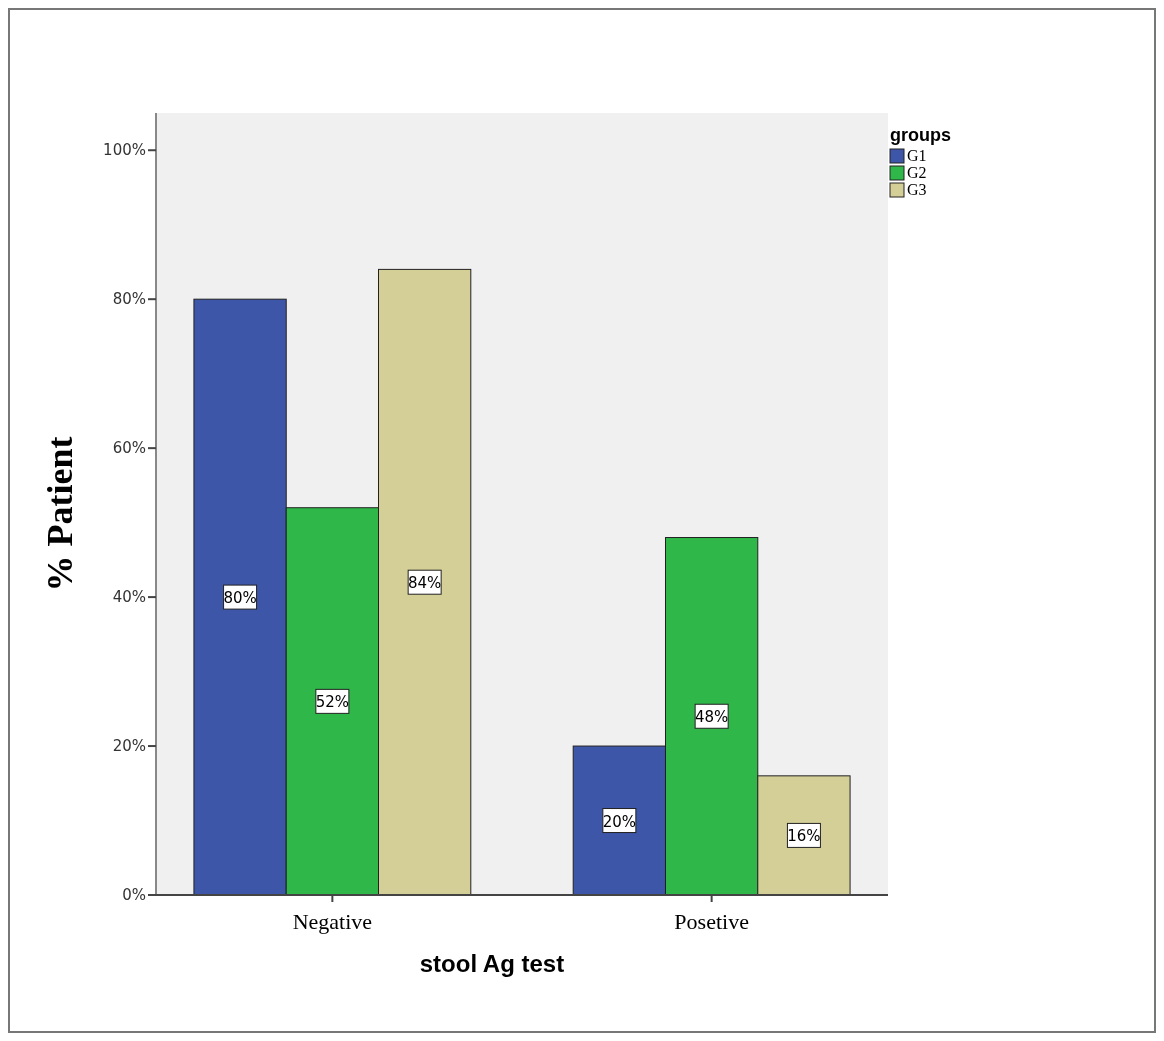 The width and height of the screenshot is (1164, 1041). What do you see at coordinates (60, 514) in the screenshot?
I see `y-axis-title: % Patient` at bounding box center [60, 514].